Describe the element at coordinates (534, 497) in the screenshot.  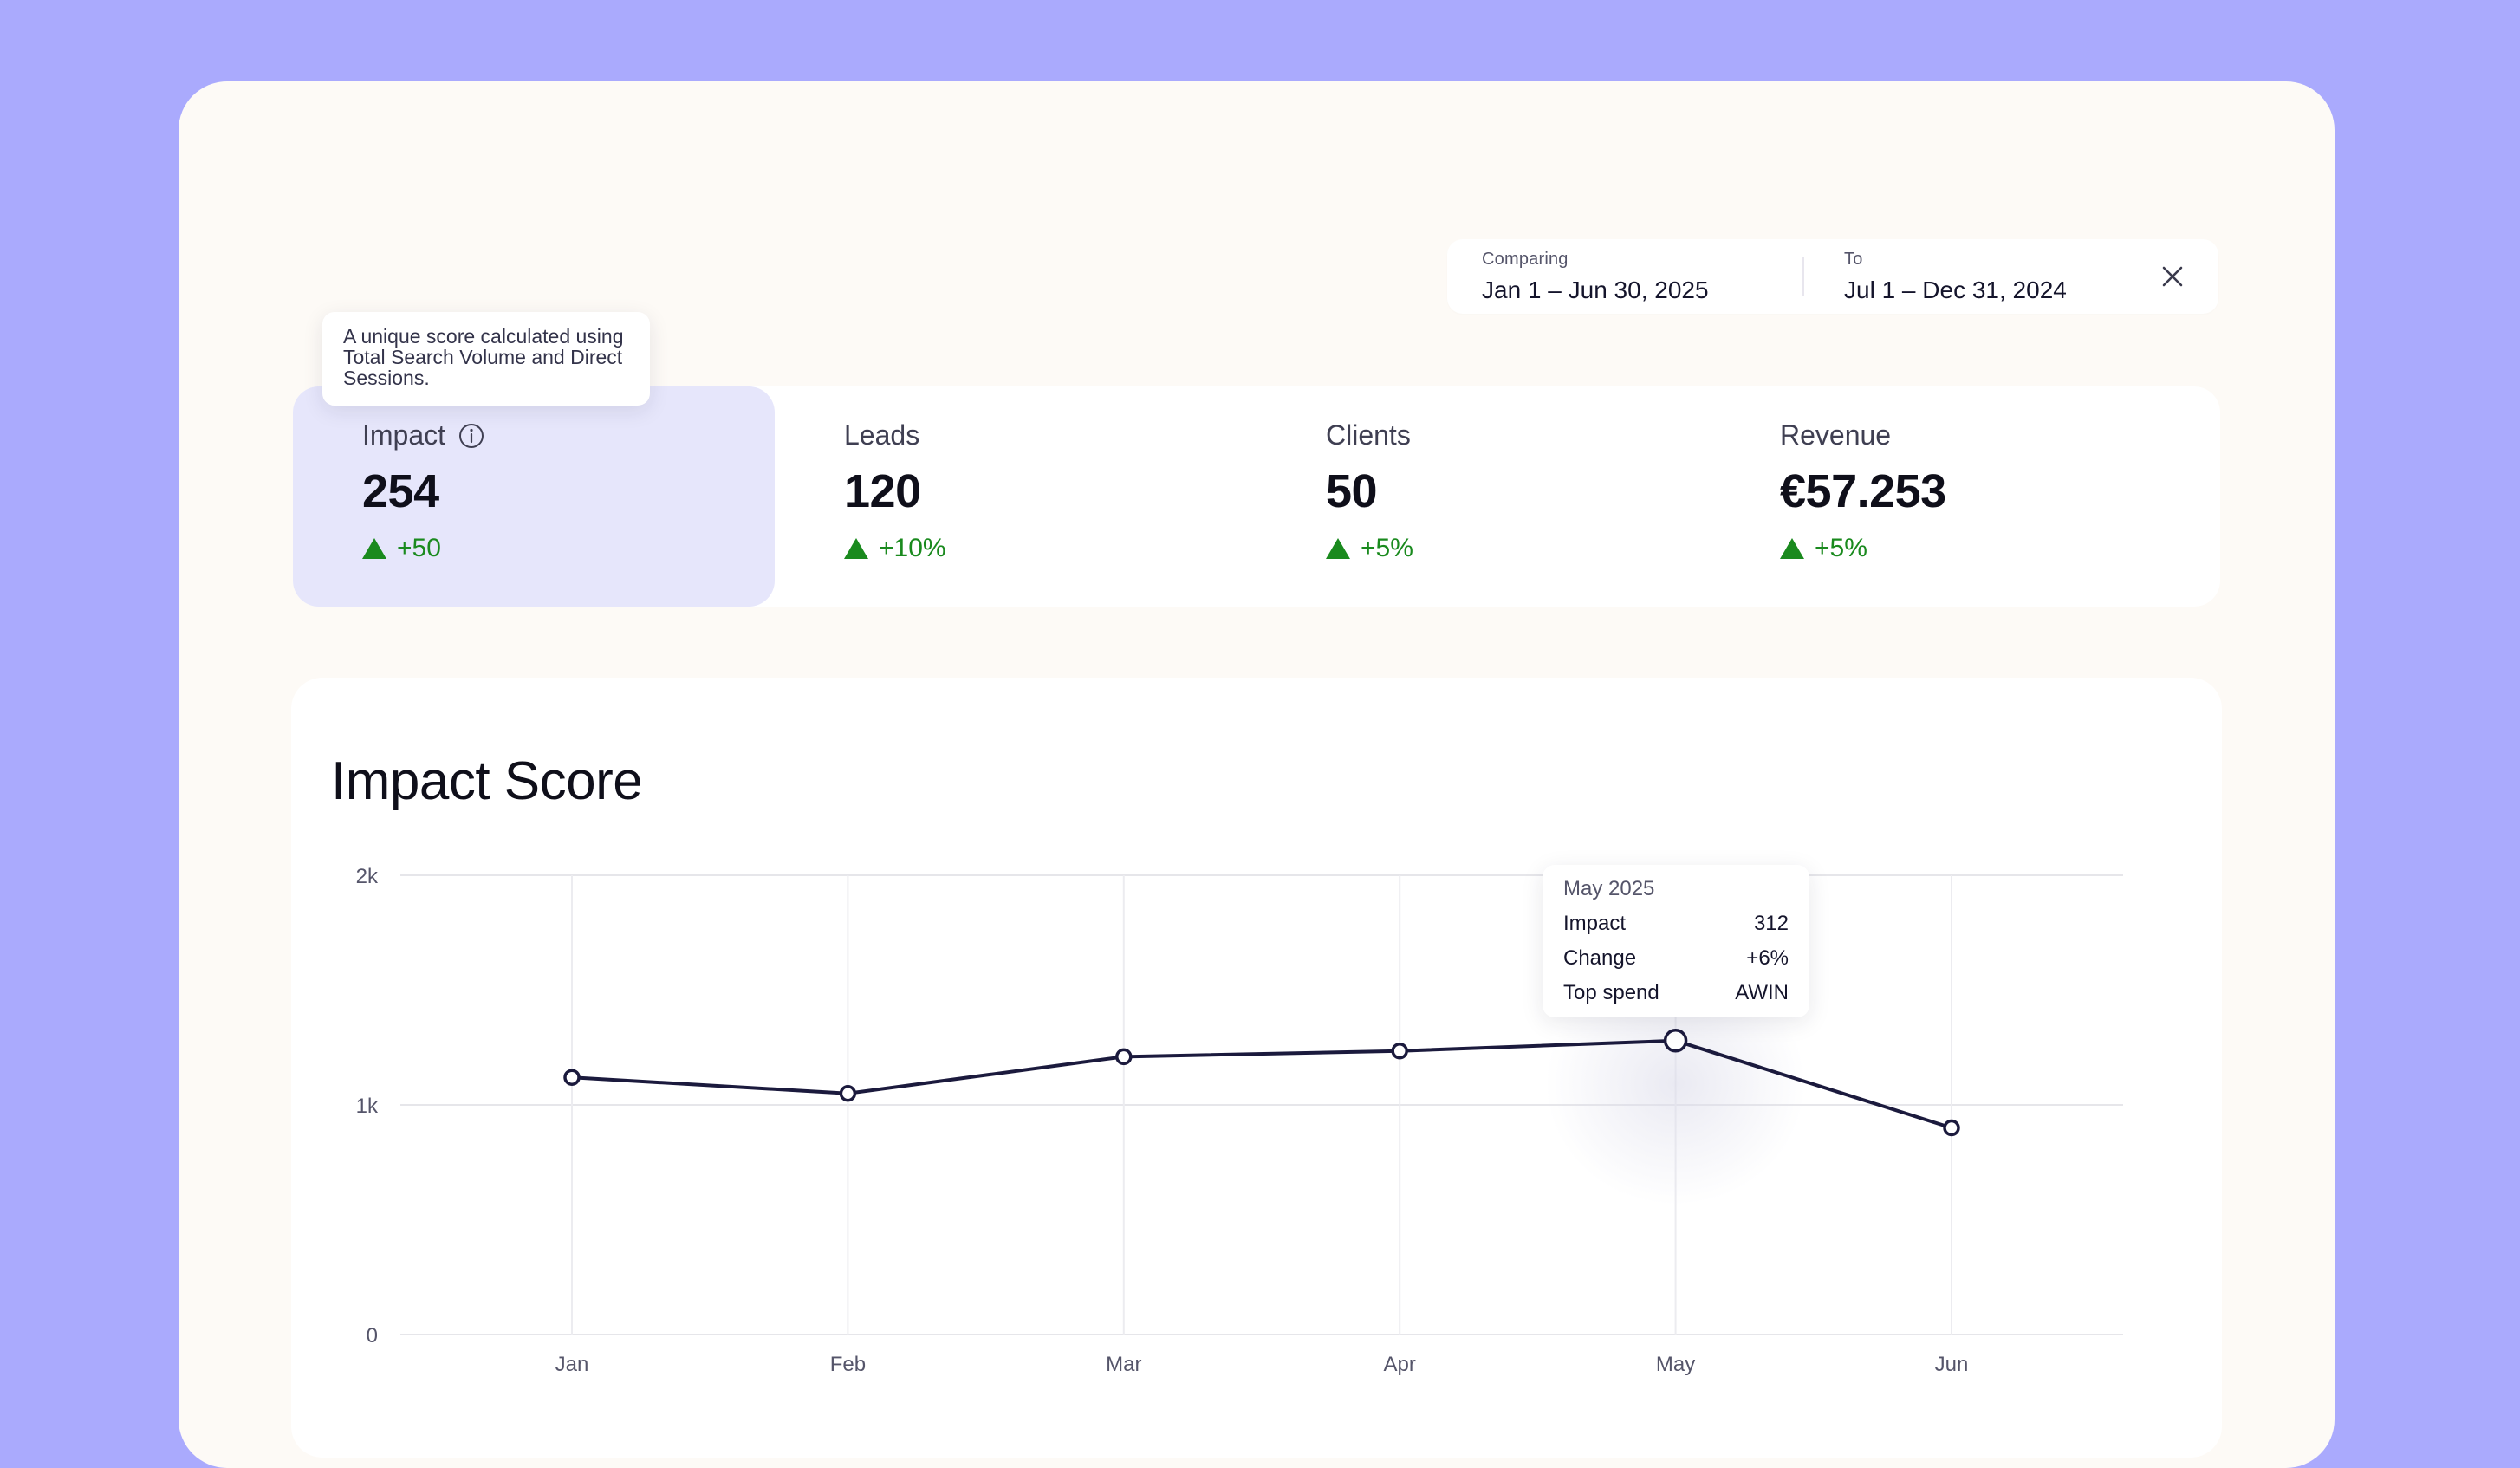
I see `metric-card-impact: Impact 254 +50` at that location.